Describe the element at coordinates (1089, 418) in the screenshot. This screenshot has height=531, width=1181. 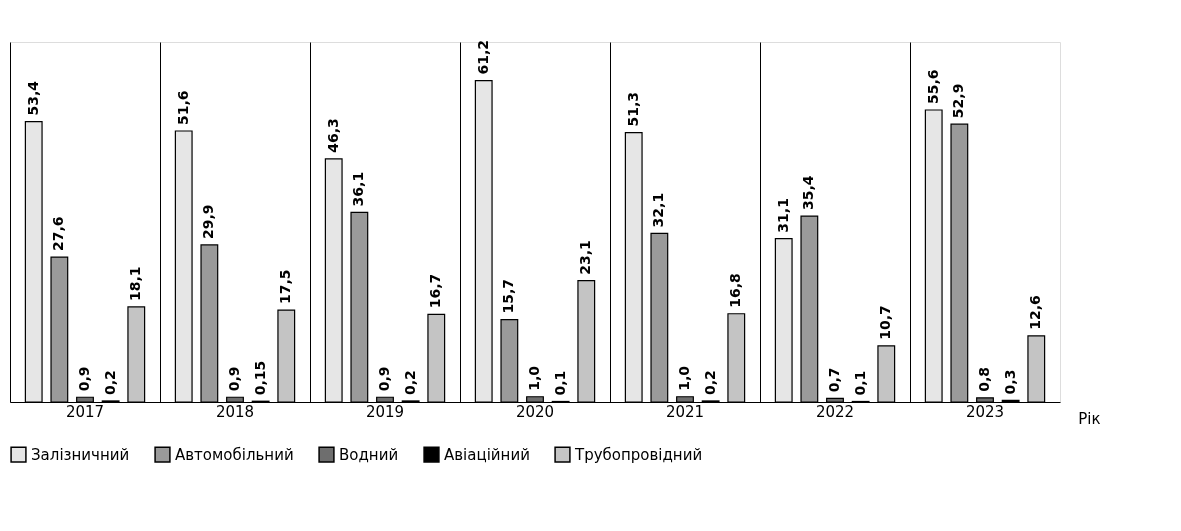
I see `x-axis-title: Рік` at that location.